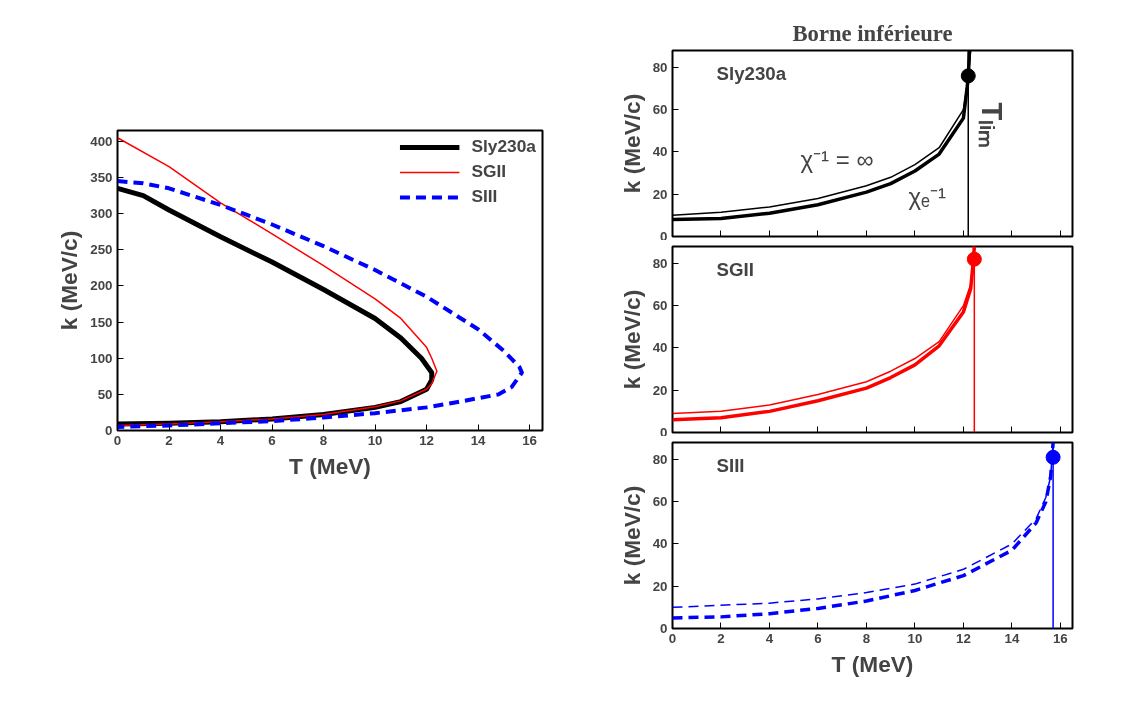 The width and height of the screenshot is (1131, 713). I want to click on y-tick-label: 400, so click(101, 141).